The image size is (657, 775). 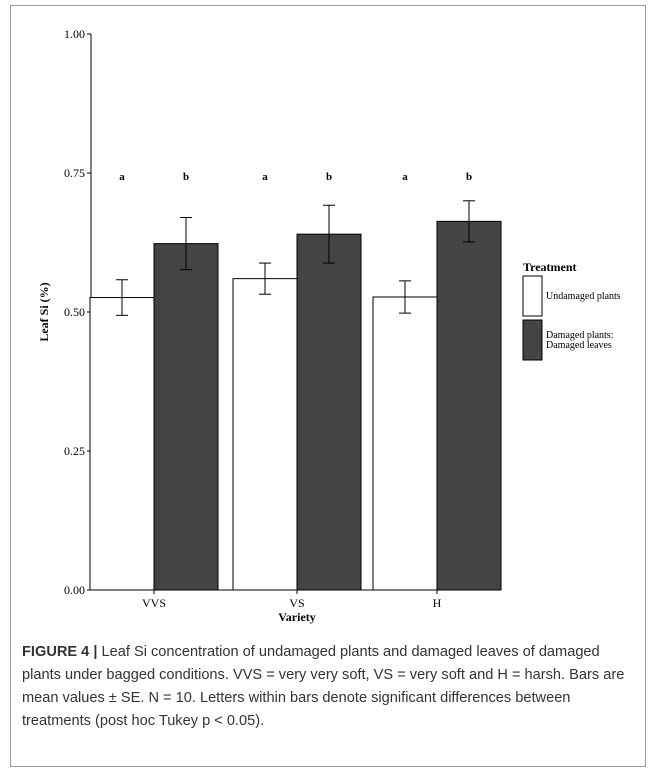 What do you see at coordinates (579, 340) in the screenshot?
I see `legend-label-damaged: Damaged plants: Damaged leaves` at bounding box center [579, 340].